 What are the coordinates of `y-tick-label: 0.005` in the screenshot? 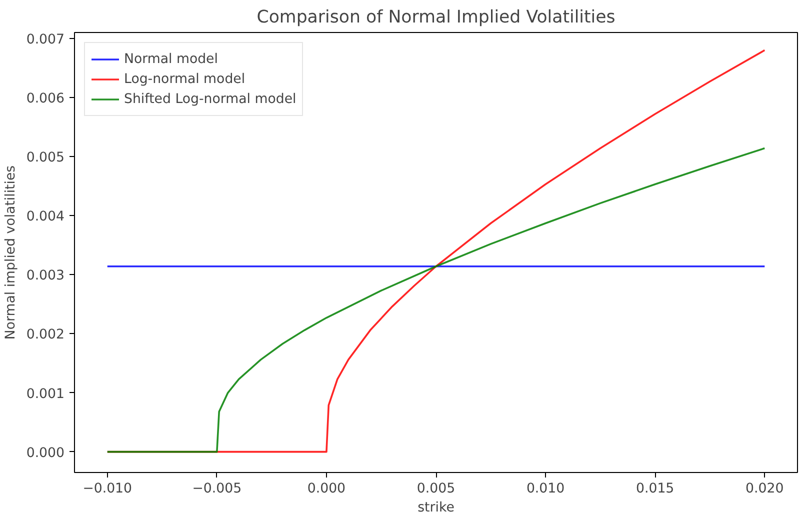 It's located at (45, 158).